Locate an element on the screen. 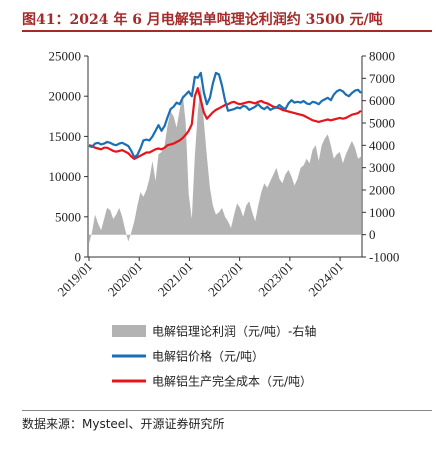  right-tick-label: 5000 is located at coordinates (382, 123).